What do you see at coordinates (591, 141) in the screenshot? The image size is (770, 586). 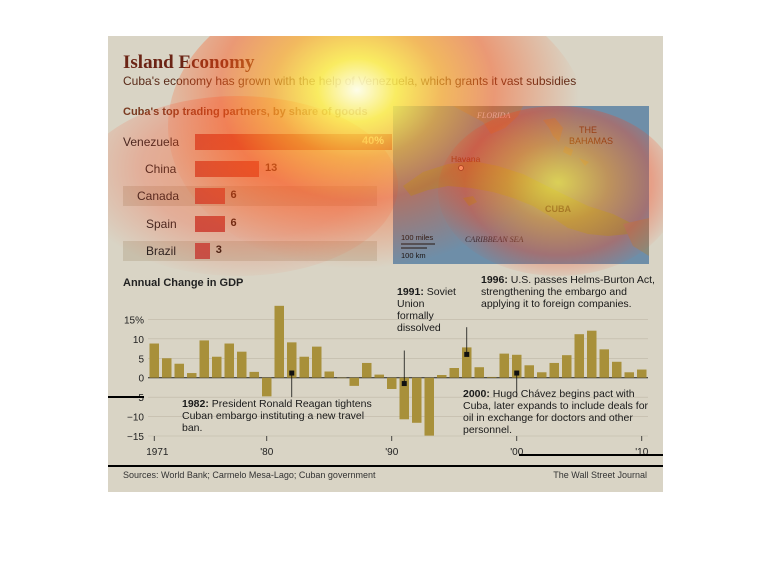 I see `map-label-bahamas-2: BAHAMAS` at bounding box center [591, 141].